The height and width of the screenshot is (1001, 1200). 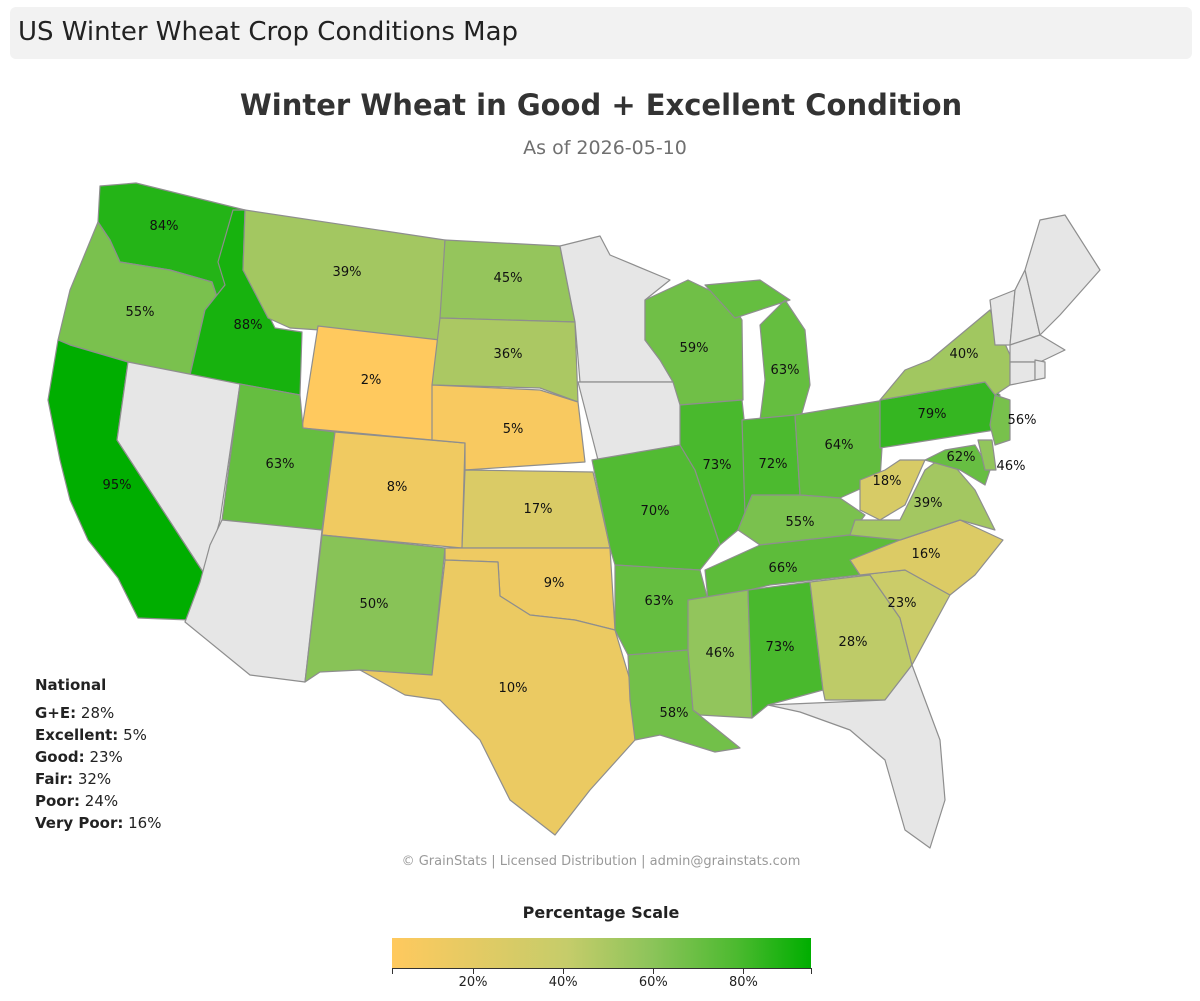 What do you see at coordinates (280, 464) in the screenshot?
I see `state-label-ut: 63%` at bounding box center [280, 464].